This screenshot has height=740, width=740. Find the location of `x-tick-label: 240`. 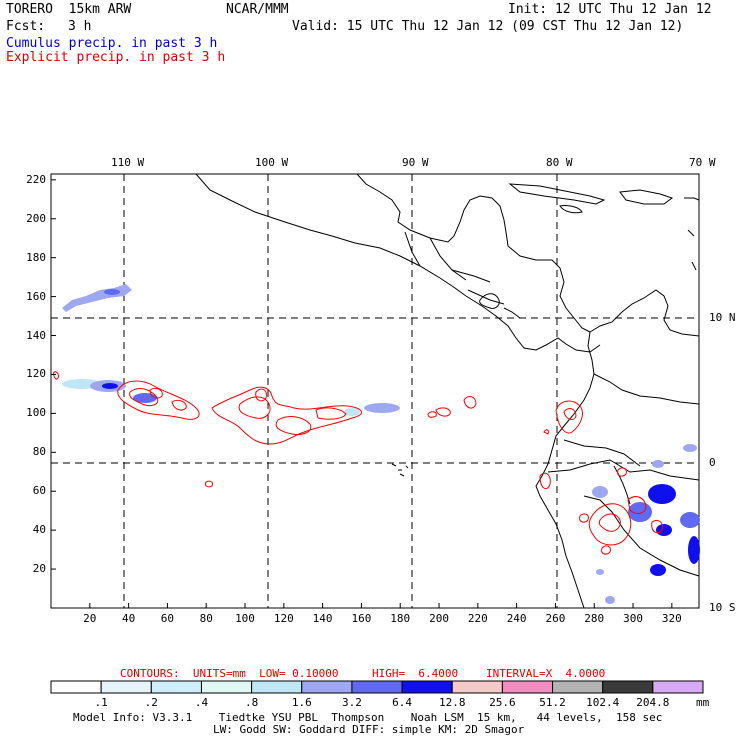

x-tick-label: 240 is located at coordinates (516, 618).